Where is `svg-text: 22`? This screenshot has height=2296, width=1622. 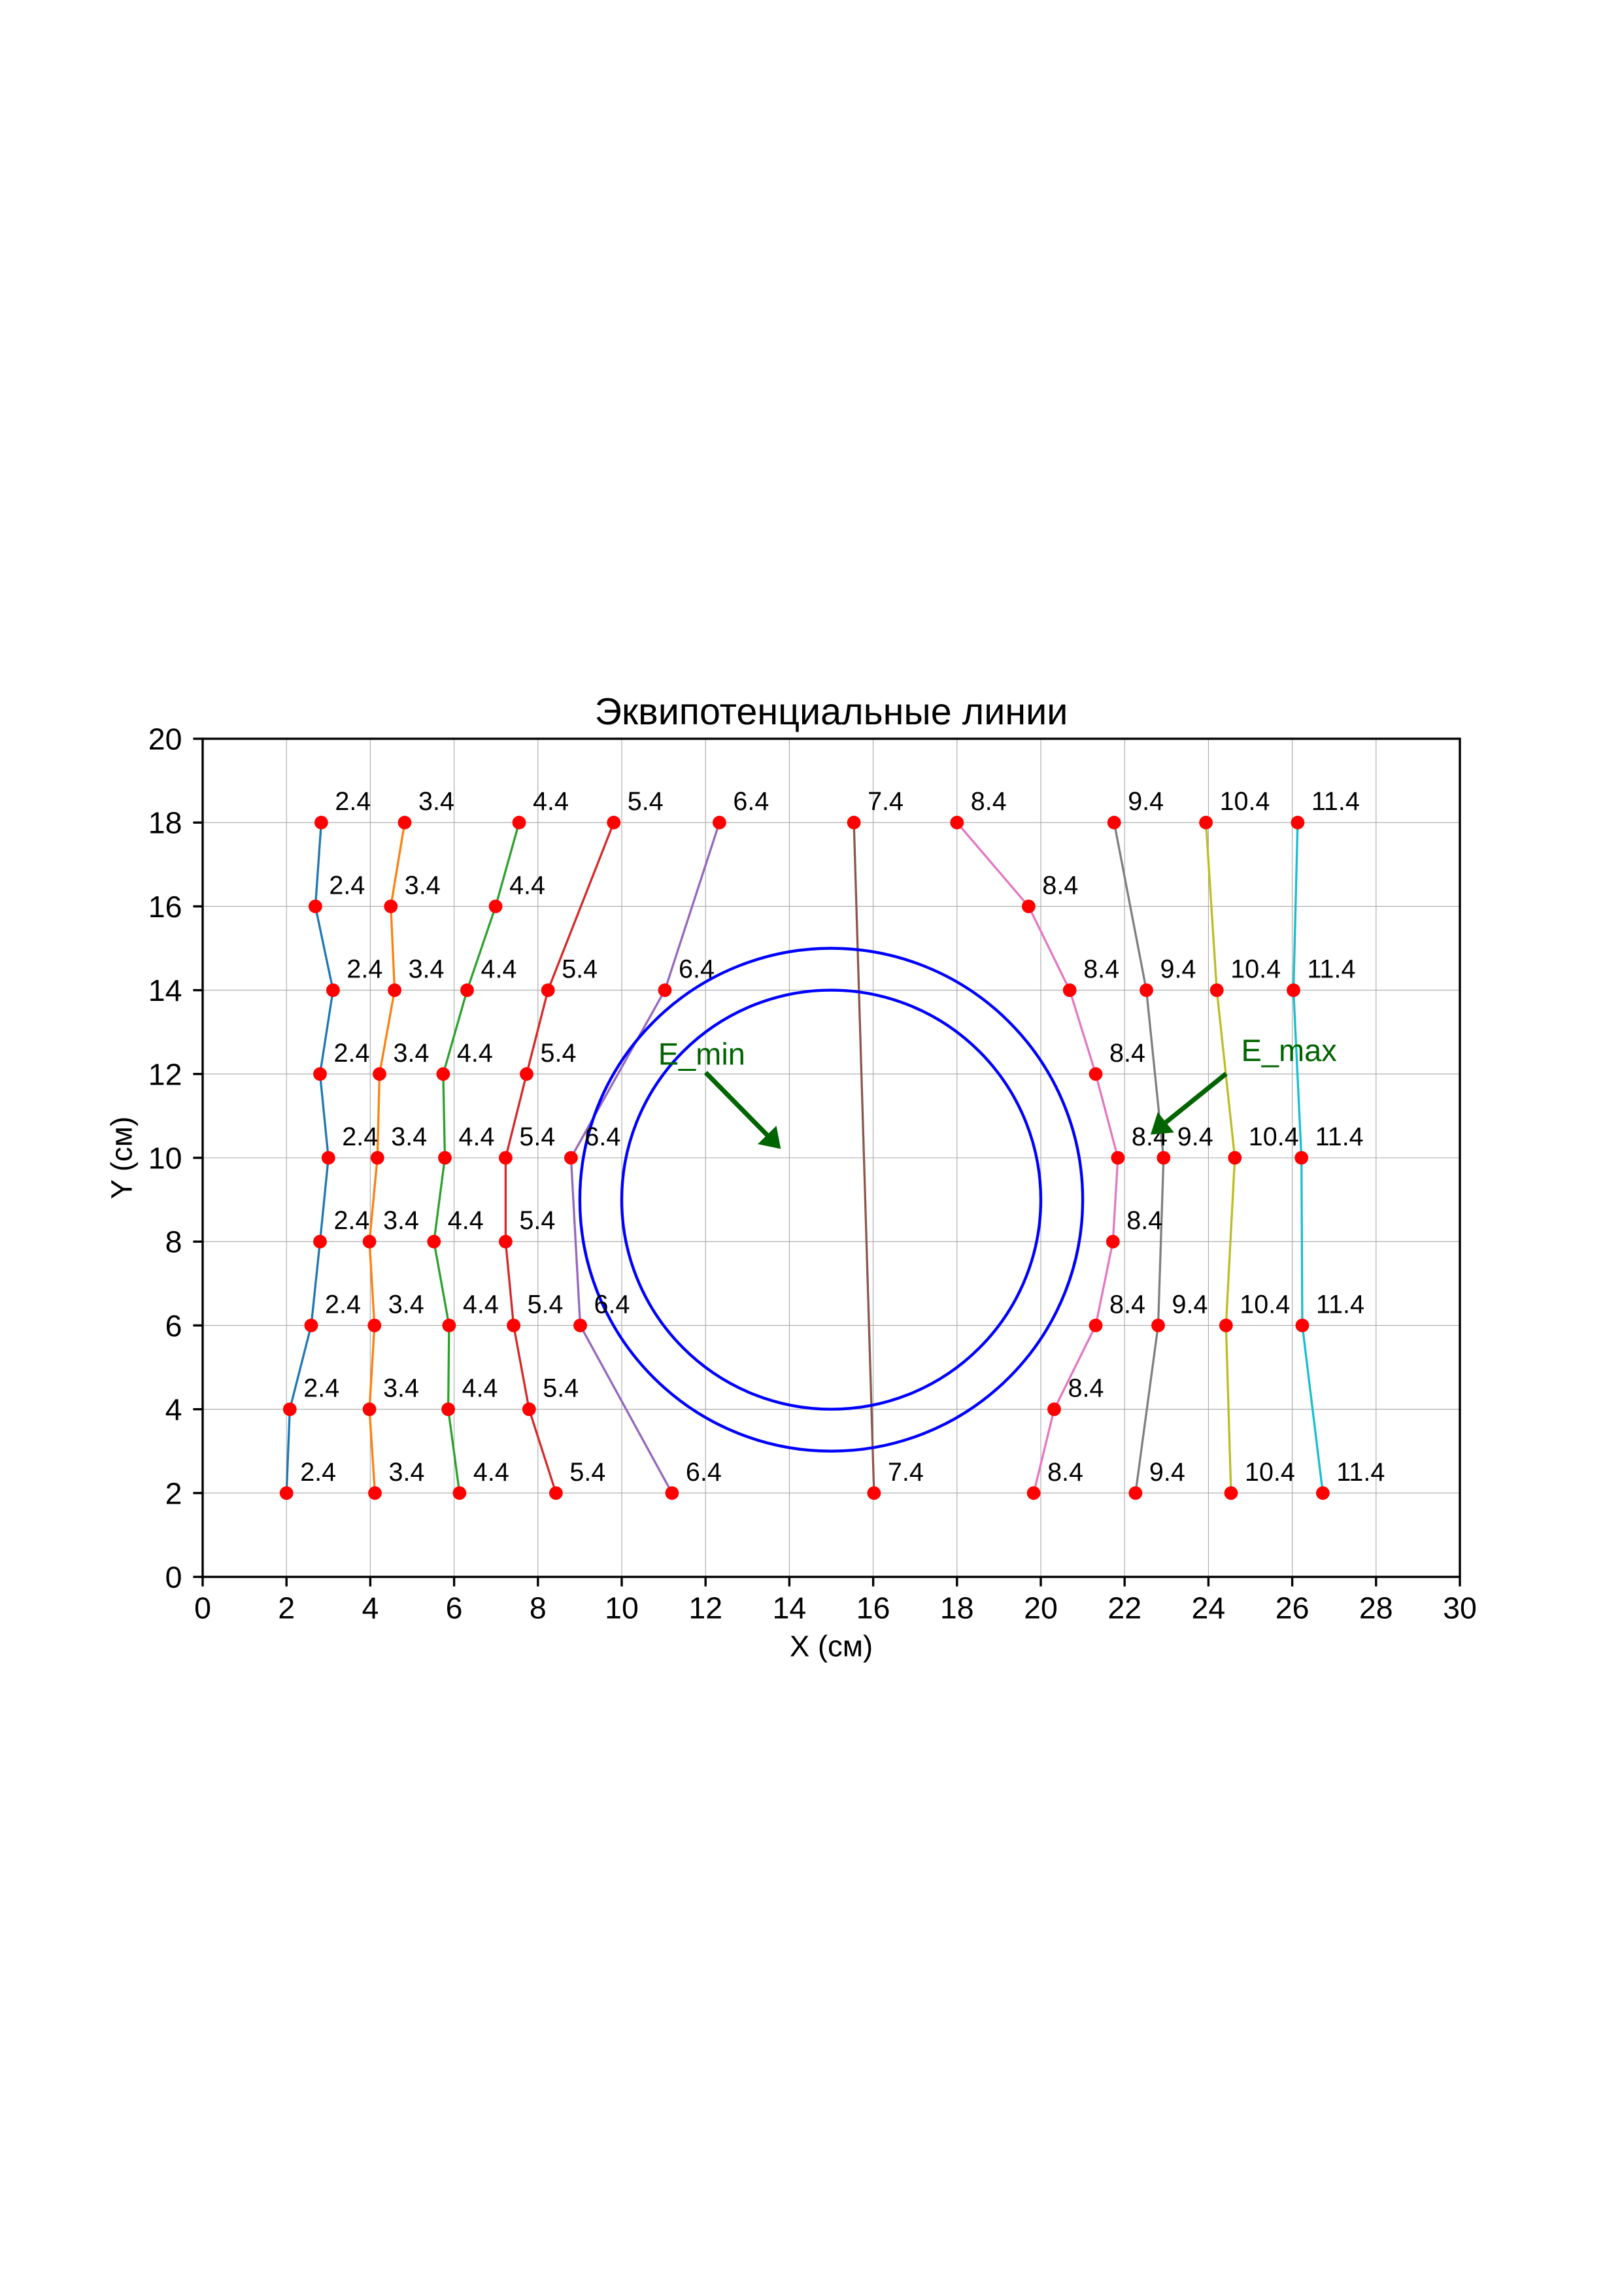
svg-text: 22 is located at coordinates (1124, 1608).